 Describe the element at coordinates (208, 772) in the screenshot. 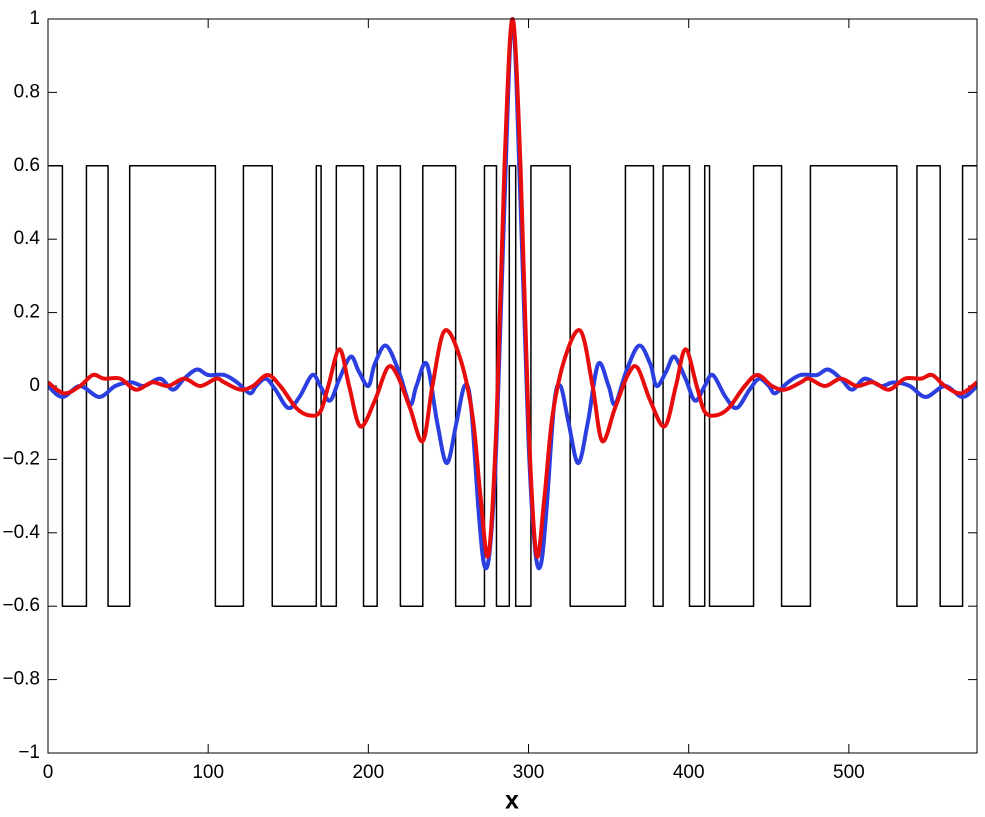

I see `x-tick-label: 100` at that location.